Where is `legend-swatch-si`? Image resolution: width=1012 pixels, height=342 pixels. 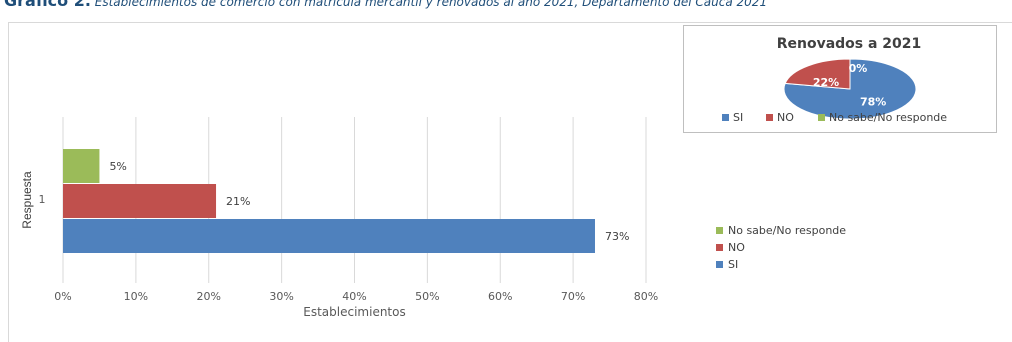
legend-swatch-si is located at coordinates (719, 264).